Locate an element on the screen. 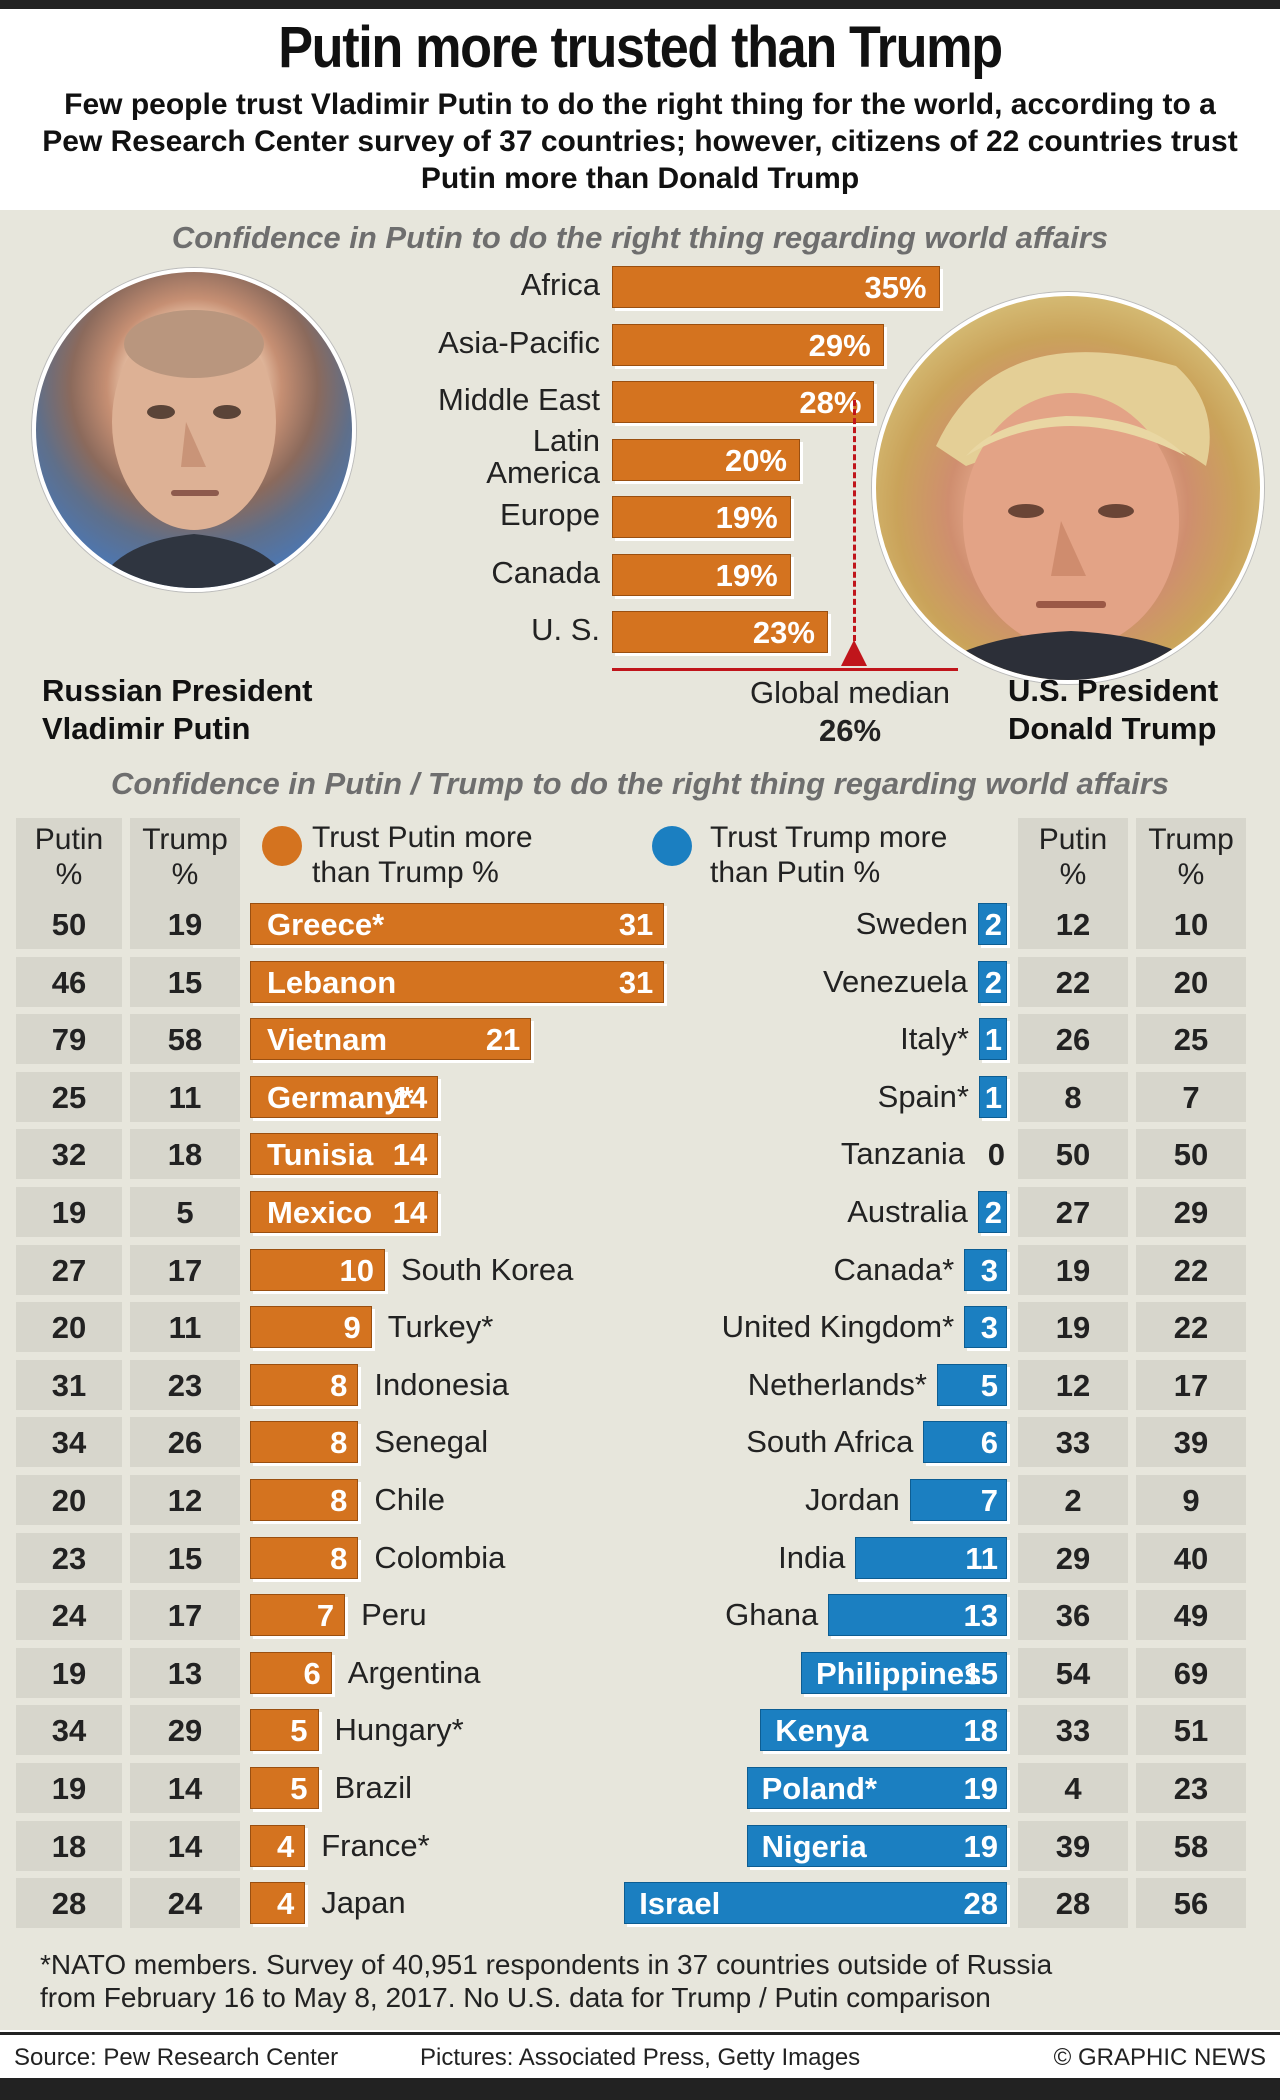 The width and height of the screenshot is (1280, 2100). trump-more-country: India is located at coordinates (812, 1557).